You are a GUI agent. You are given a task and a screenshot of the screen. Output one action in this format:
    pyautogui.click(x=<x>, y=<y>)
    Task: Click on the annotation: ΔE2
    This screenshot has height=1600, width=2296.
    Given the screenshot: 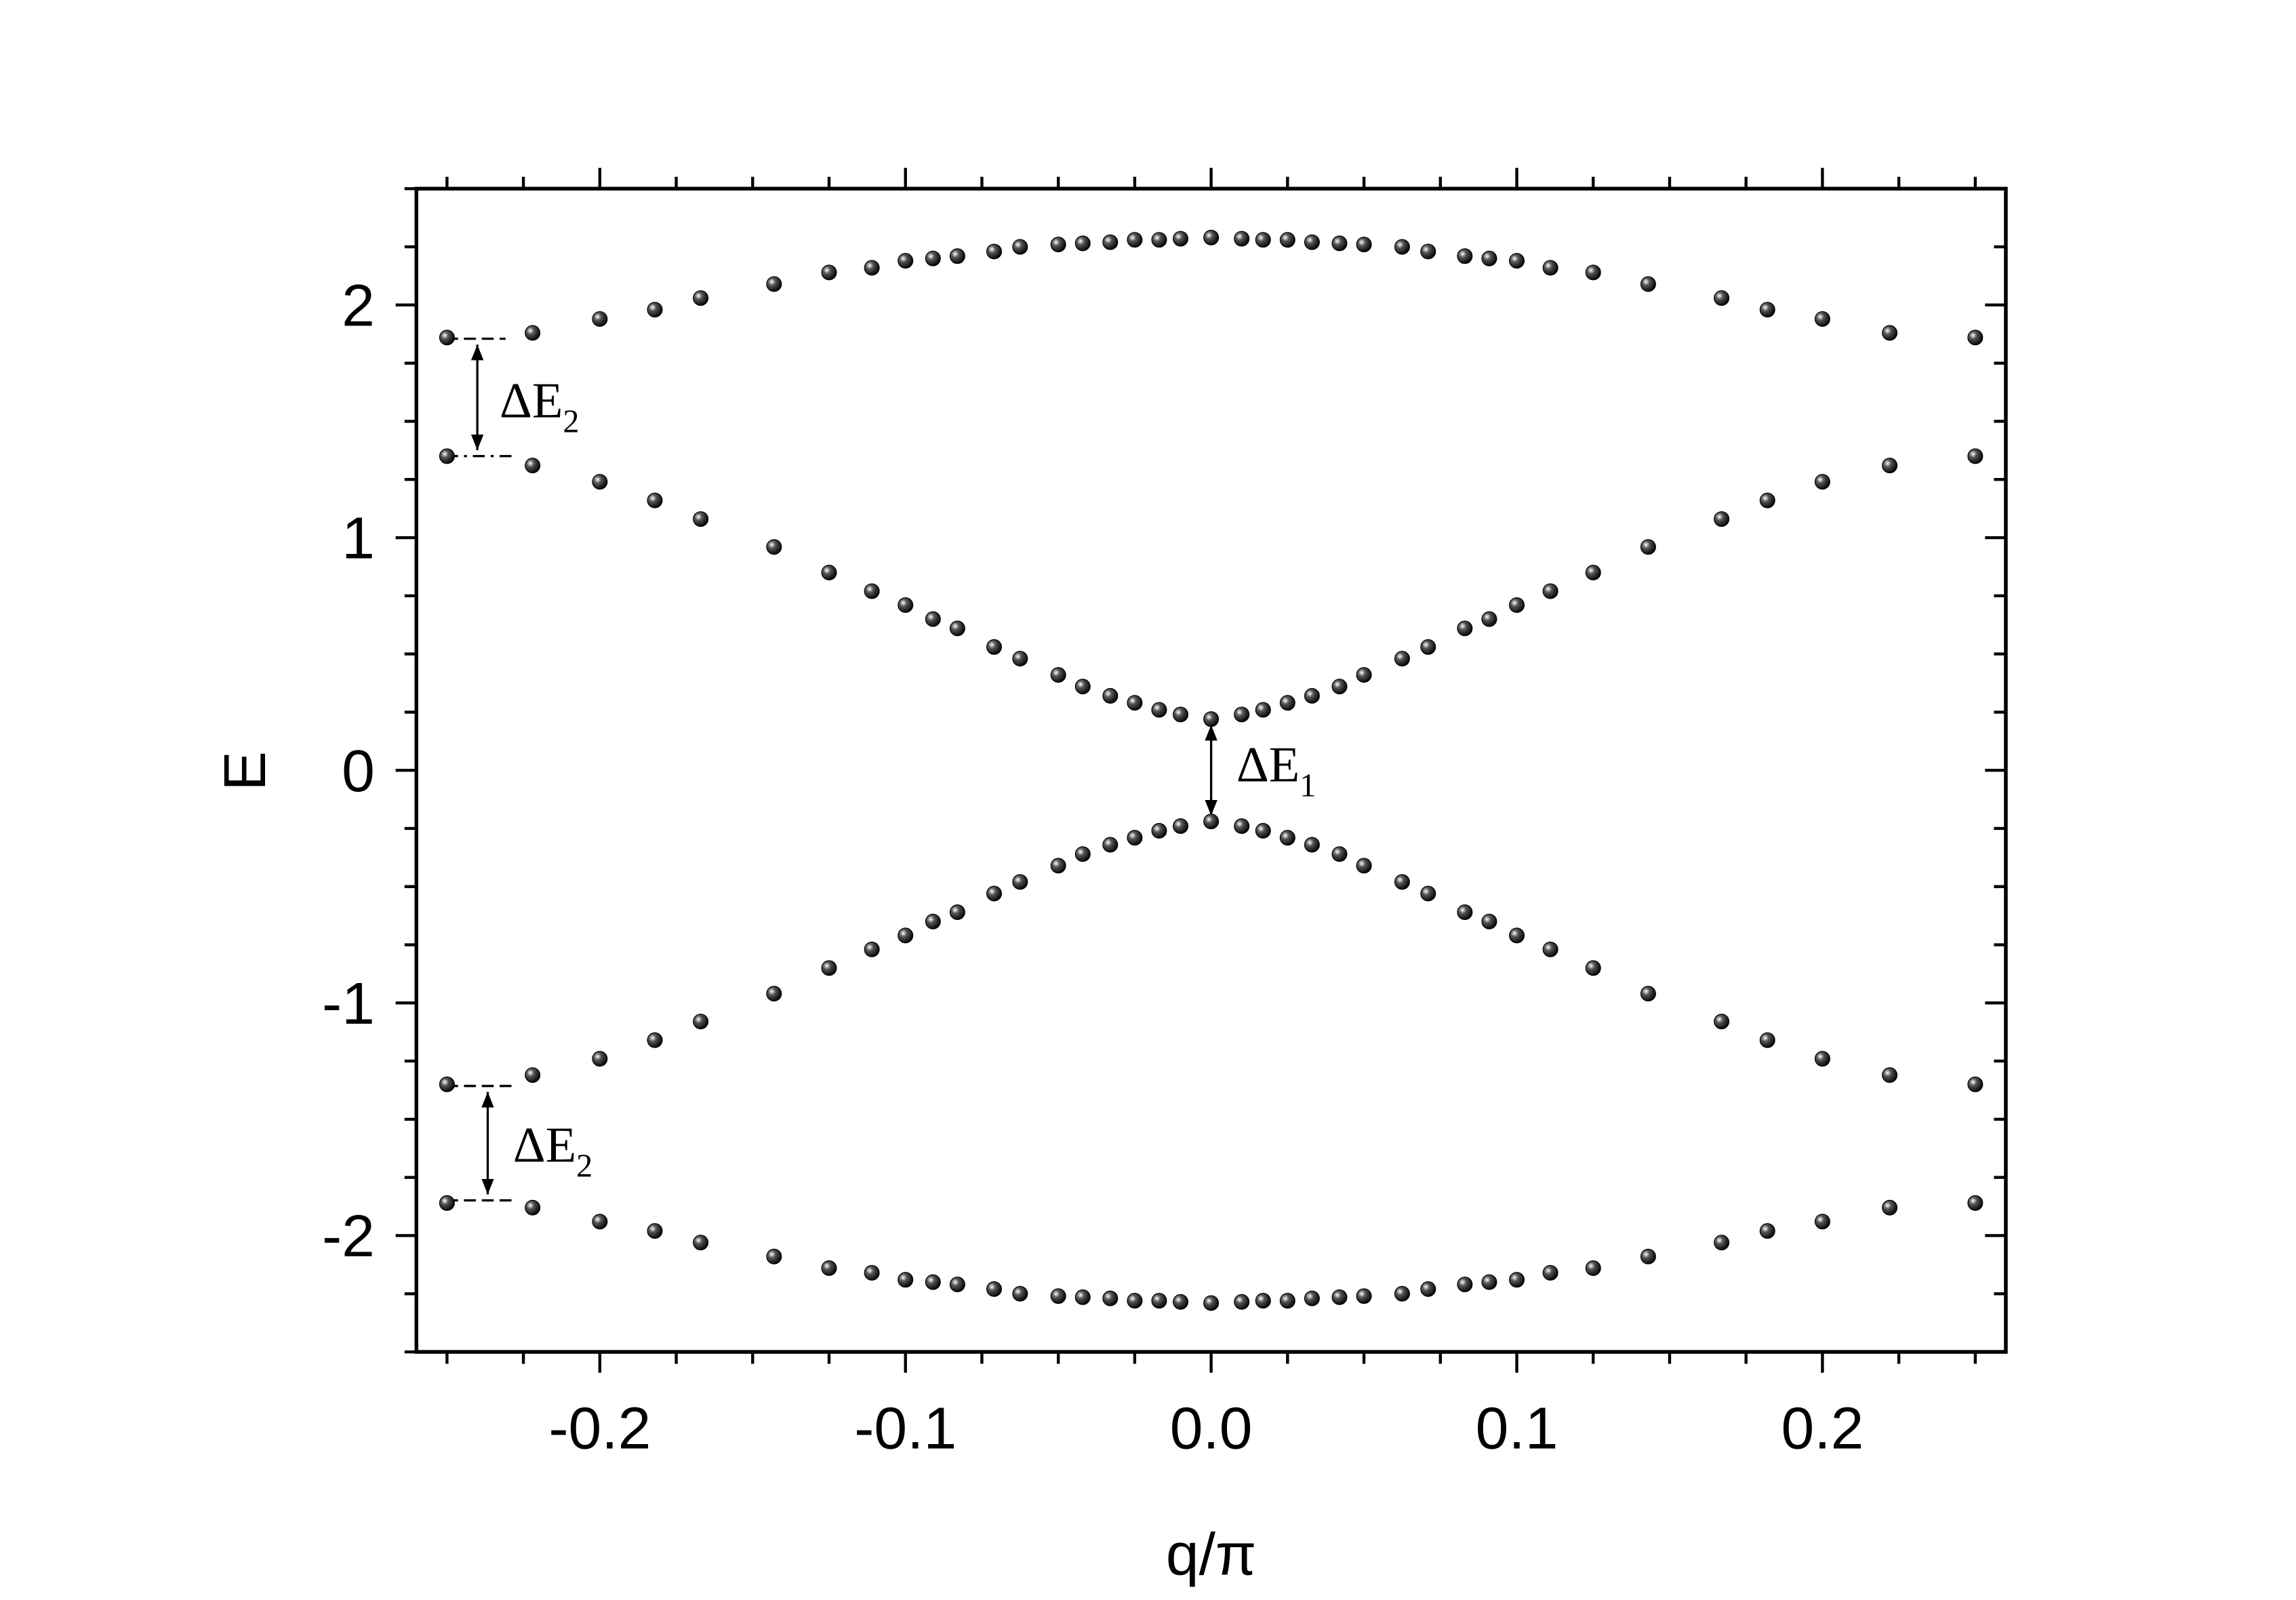 What is the action you would take?
    pyautogui.click(x=553, y=1151)
    